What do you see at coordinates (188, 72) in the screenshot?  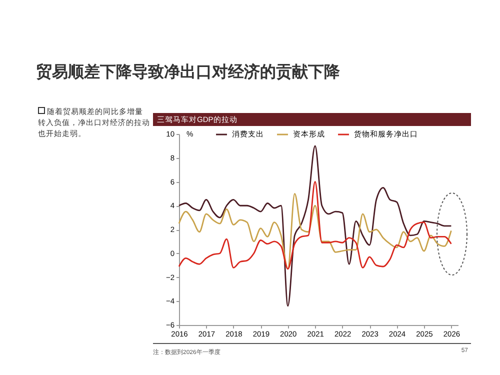 I see `chart-title: 贸易顺差下降导致净出口对经济的贡献下降` at bounding box center [188, 72].